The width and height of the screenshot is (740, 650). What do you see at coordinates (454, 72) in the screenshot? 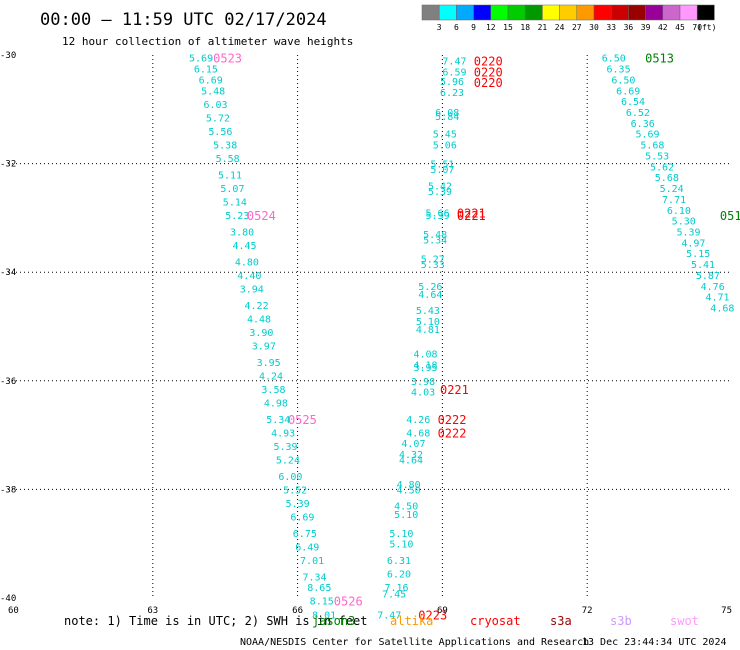
I see `wave-height-value: 6.59` at bounding box center [454, 72].